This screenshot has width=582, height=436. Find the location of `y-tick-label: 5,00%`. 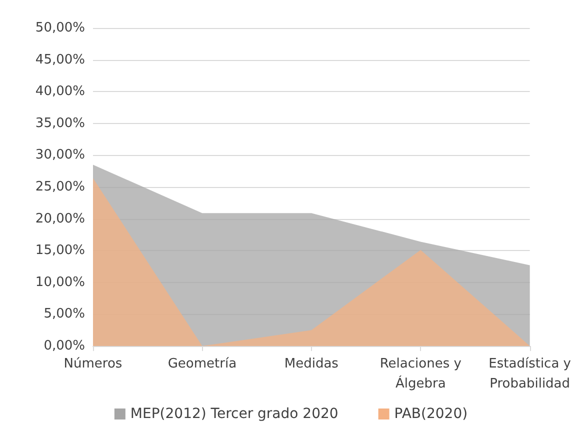

y-tick-label: 5,00% is located at coordinates (64, 314).